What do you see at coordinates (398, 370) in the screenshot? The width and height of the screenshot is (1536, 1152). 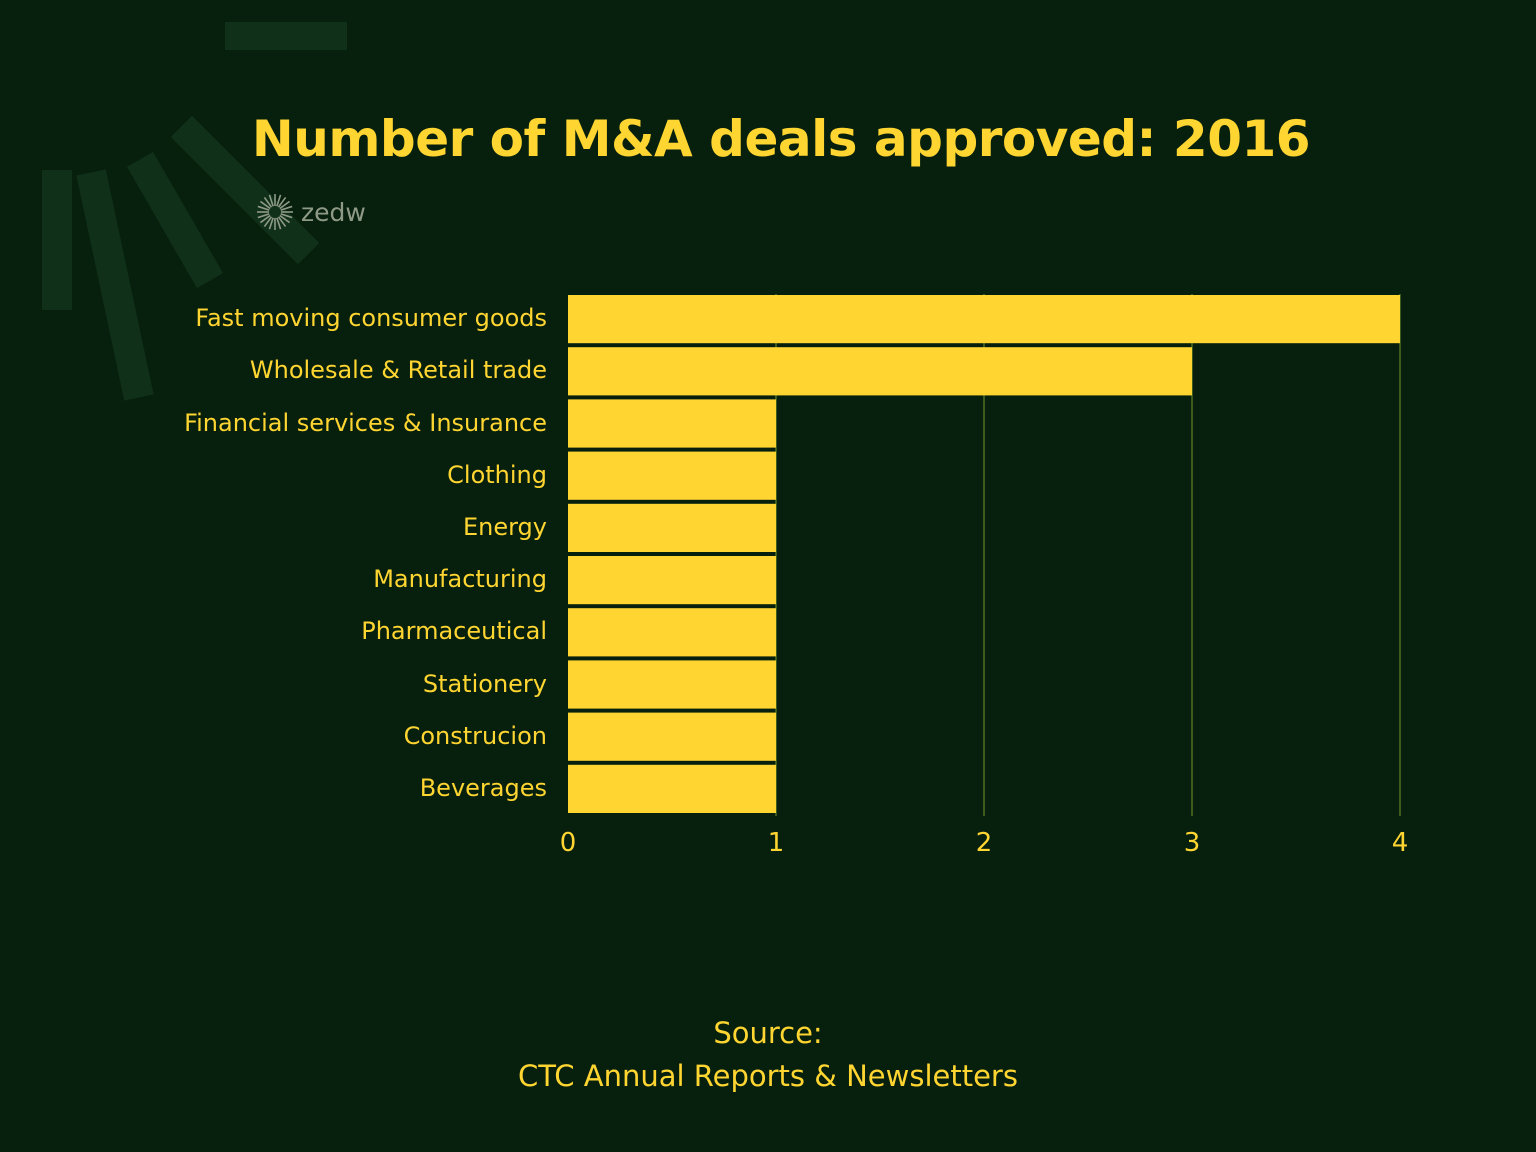 I see `category-label: Wholesale & Retail trade` at bounding box center [398, 370].